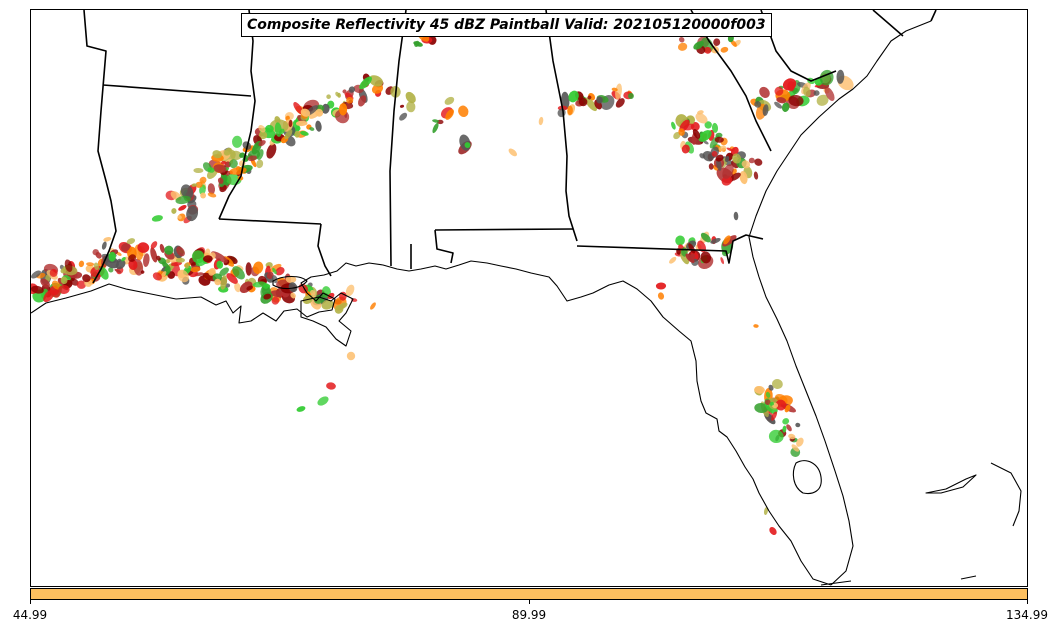 The width and height of the screenshot is (1062, 633). I want to click on keys, so click(898, 580).